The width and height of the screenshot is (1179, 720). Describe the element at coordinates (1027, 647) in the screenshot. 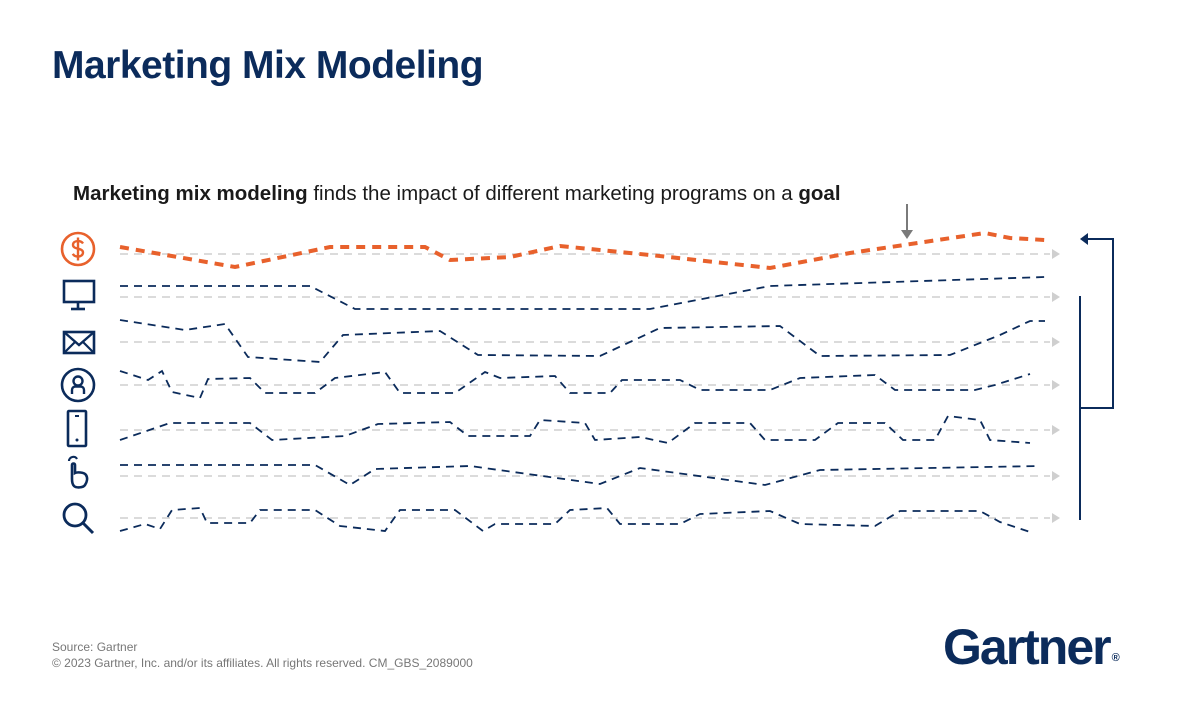

I see `logo-text: Gartner` at that location.